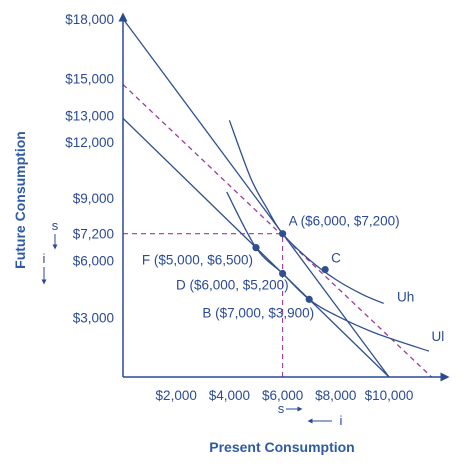 Image resolution: width=474 pixels, height=469 pixels. Describe the element at coordinates (336, 258) in the screenshot. I see `point-label-c: C` at that location.